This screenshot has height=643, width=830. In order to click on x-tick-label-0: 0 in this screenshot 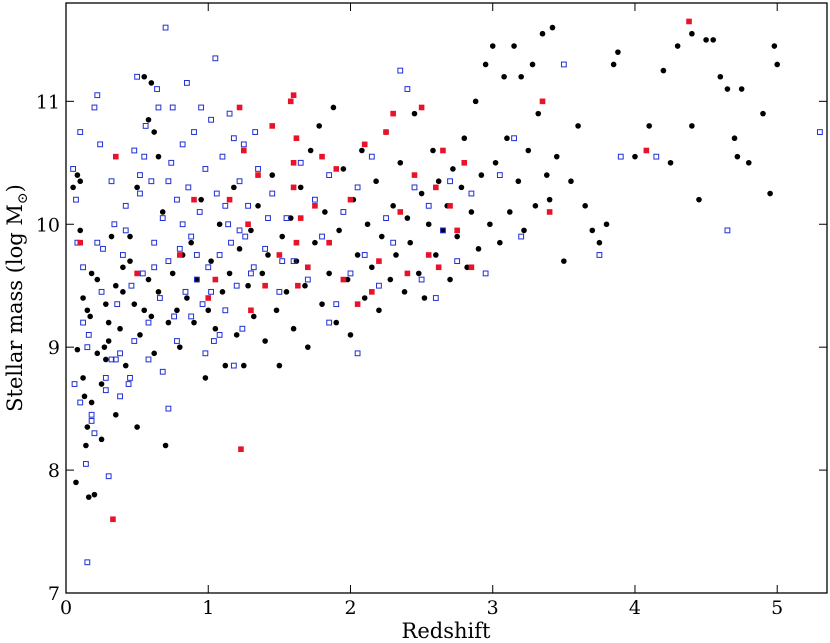, I will do `click(66, 608)`.